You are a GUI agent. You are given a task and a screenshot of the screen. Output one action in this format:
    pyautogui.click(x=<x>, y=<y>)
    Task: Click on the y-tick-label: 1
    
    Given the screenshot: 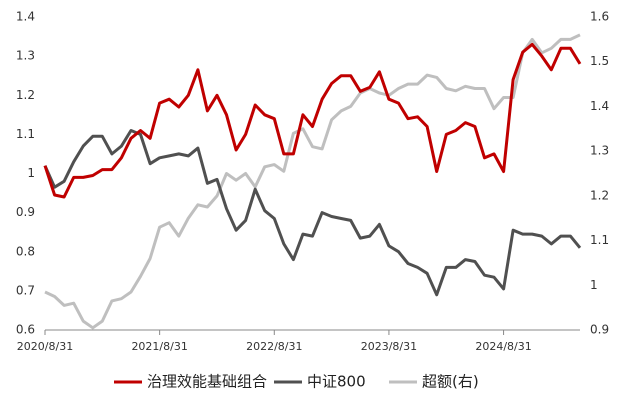 What is the action you would take?
    pyautogui.click(x=31, y=173)
    